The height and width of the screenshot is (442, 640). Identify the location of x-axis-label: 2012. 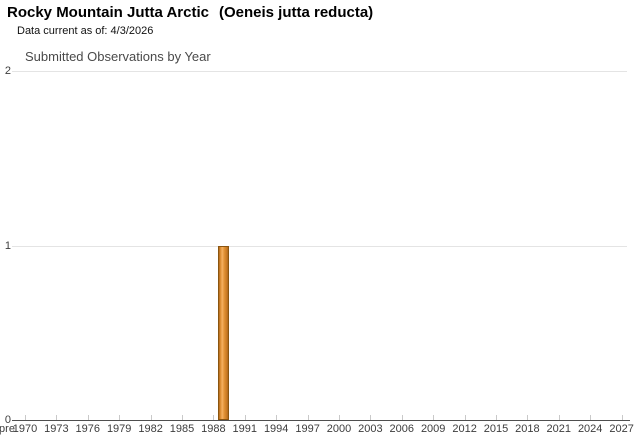
(464, 429).